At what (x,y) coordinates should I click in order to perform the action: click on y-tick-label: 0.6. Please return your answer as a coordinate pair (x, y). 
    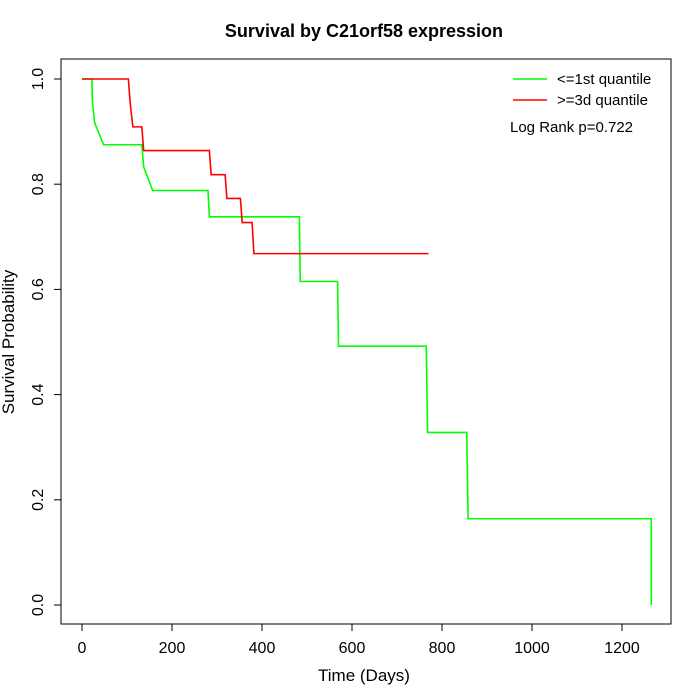
    Looking at the image, I should click on (38, 289).